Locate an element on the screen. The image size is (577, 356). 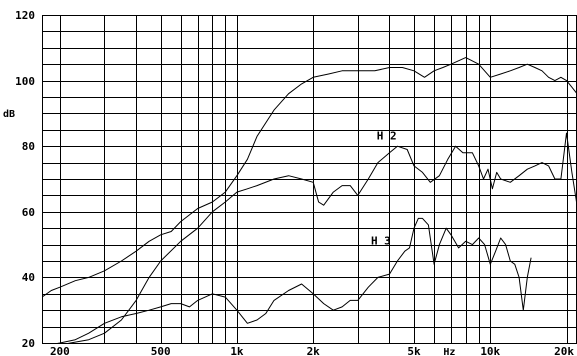
x-tick-label: 2k is located at coordinates (314, 350).